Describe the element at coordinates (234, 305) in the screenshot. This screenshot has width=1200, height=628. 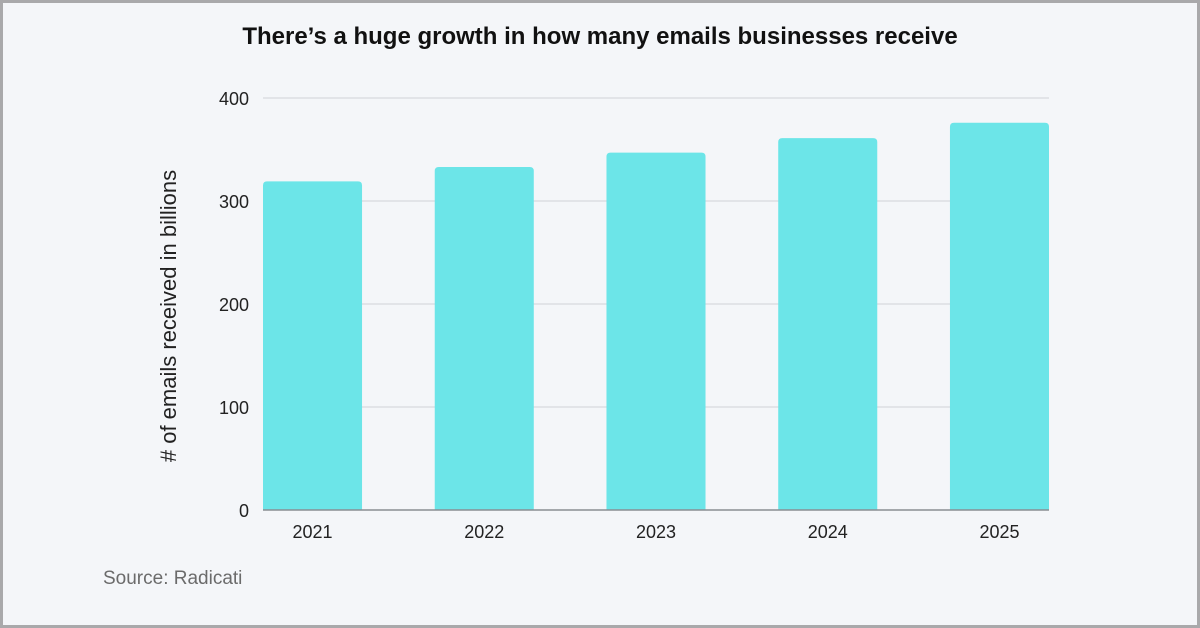
I see `y-tick-label-200: 200` at that location.